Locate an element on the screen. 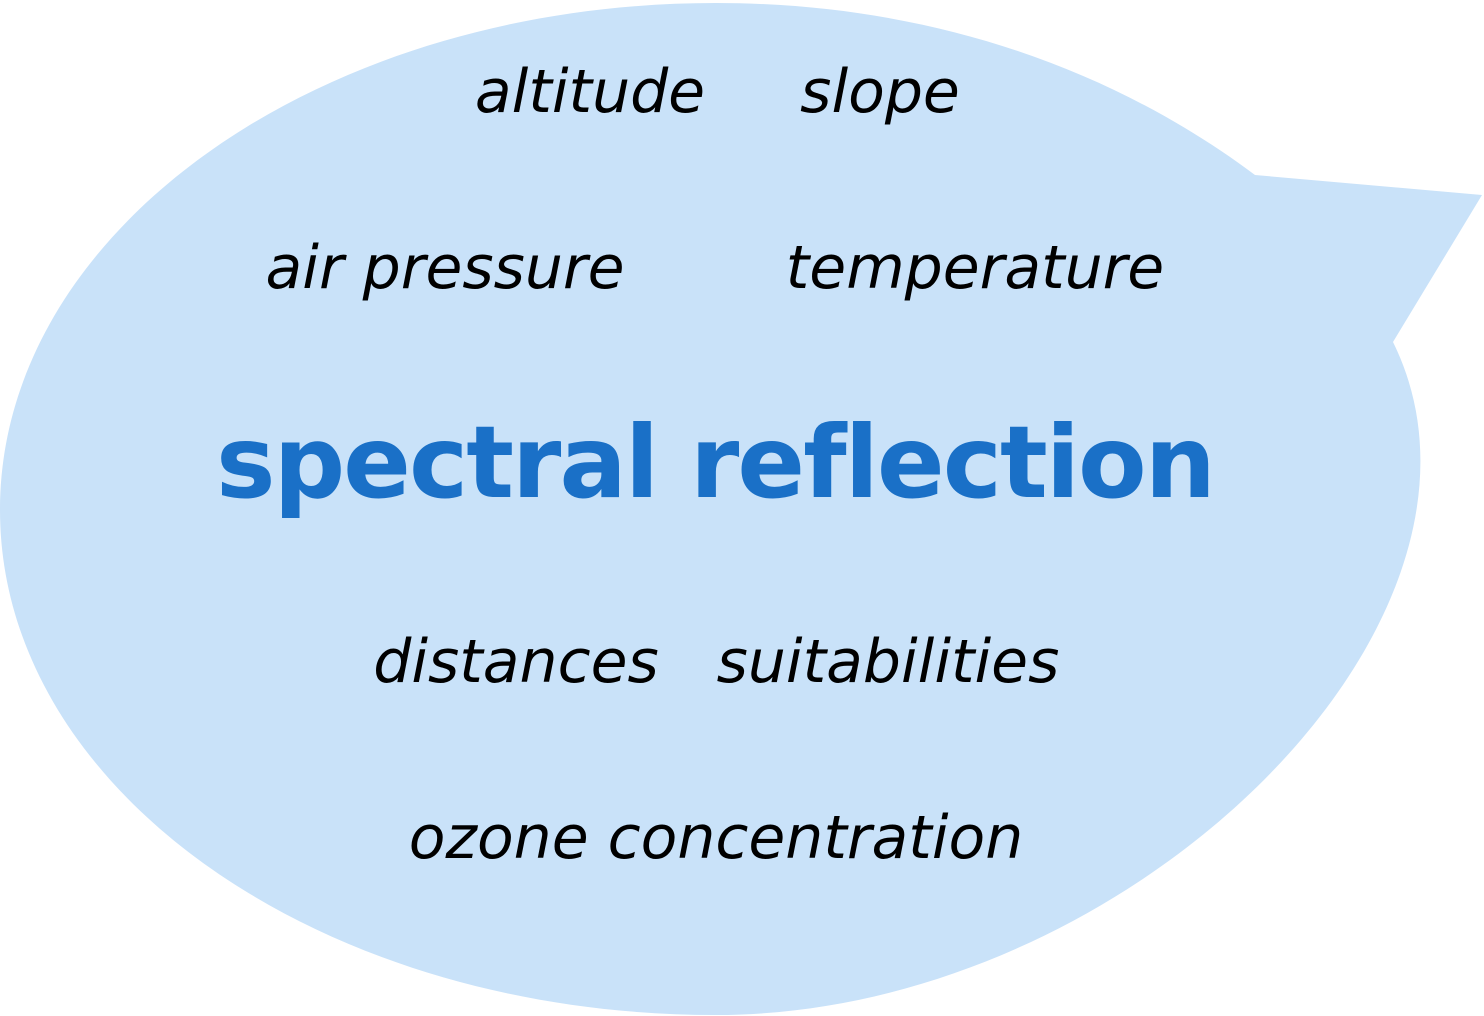  term-altitude: altitude is located at coordinates (590, 92).